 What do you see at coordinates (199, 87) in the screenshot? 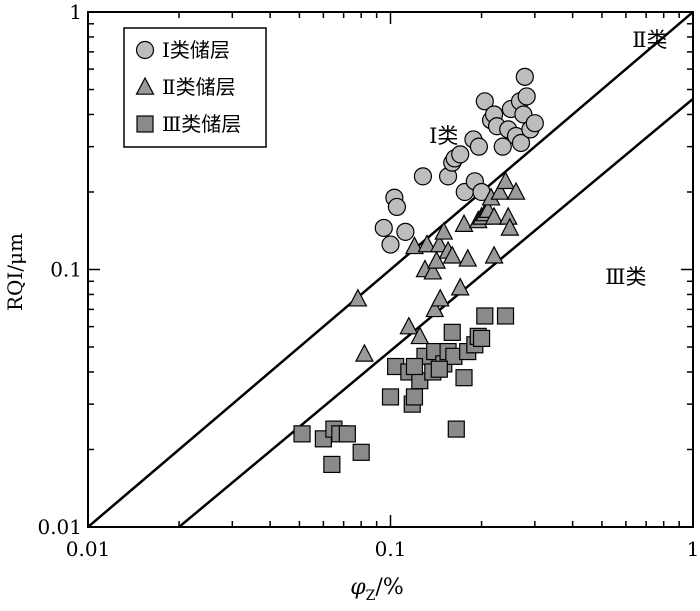
I see `legend-label: Ⅱ类储层` at bounding box center [199, 87].